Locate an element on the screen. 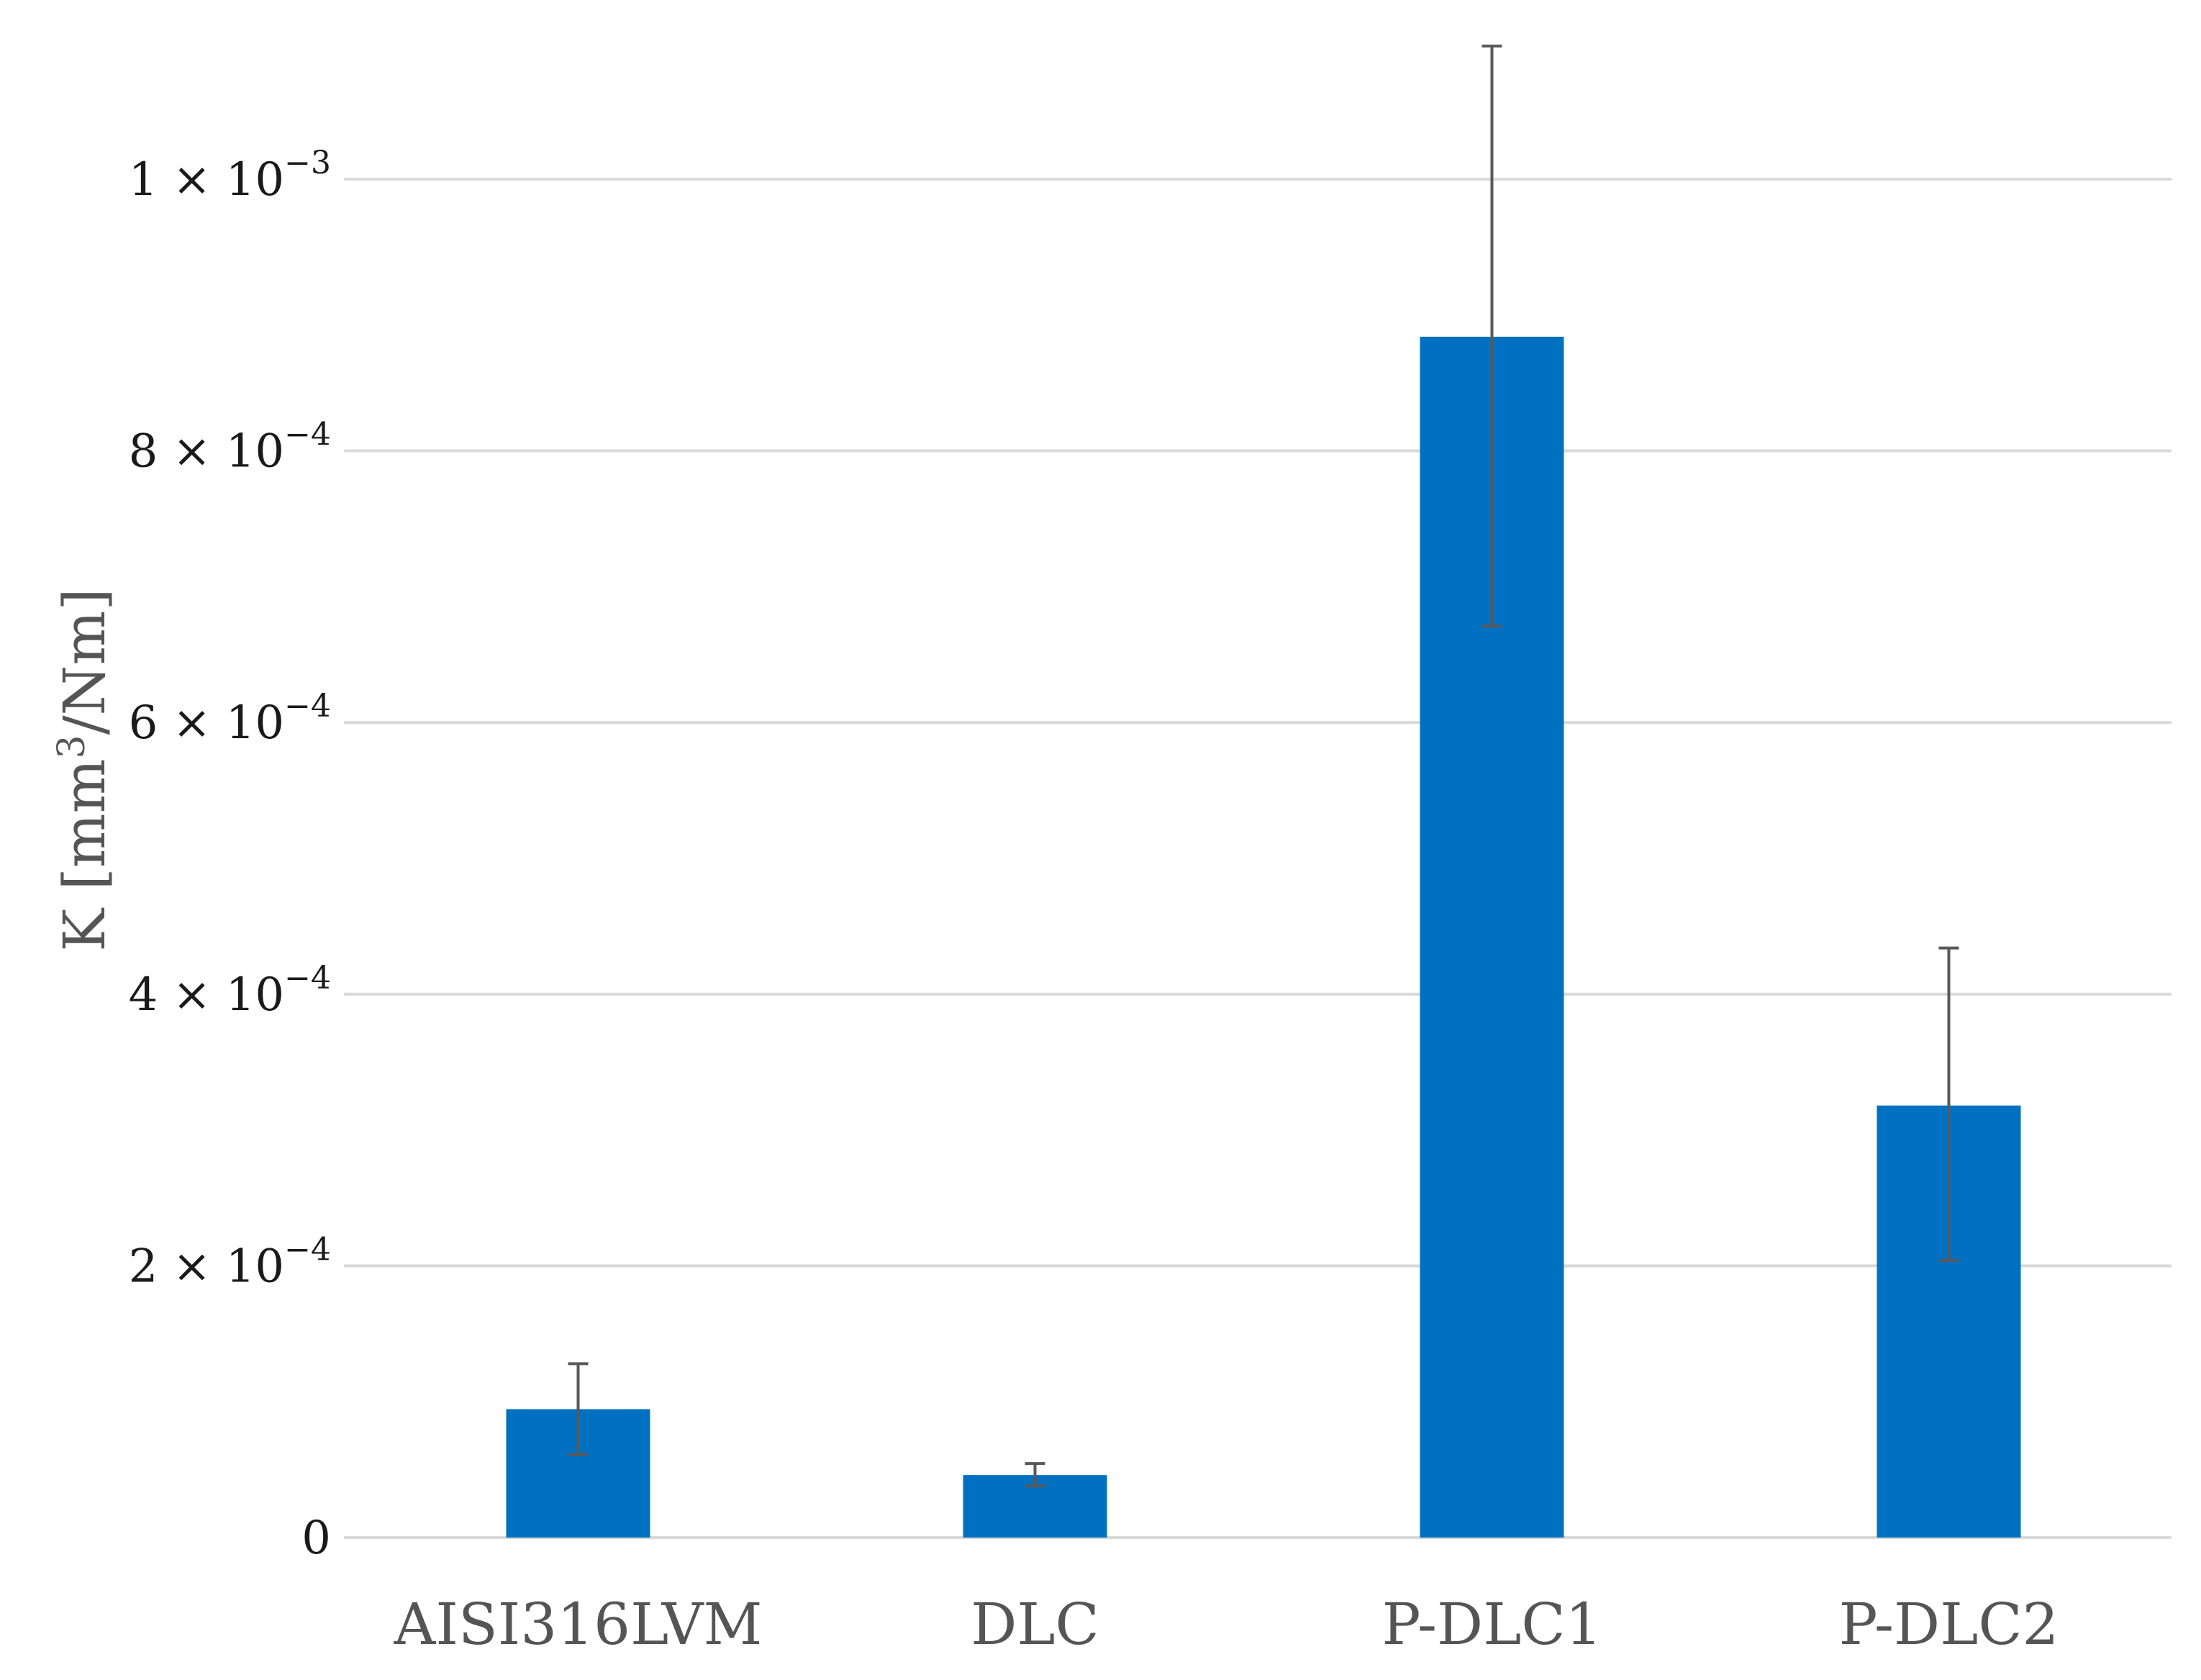 This screenshot has height=1680, width=2201. y-tick-mantissa: 8 × 10 is located at coordinates (206, 451).